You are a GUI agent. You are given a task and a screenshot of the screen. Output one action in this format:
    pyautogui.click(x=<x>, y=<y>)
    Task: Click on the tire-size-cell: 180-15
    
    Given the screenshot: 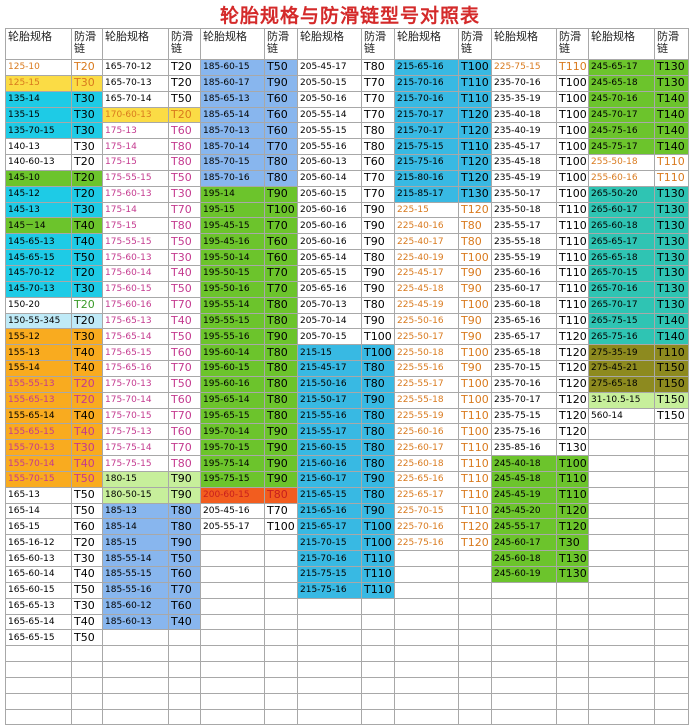 What is the action you would take?
    pyautogui.click(x=135, y=479)
    